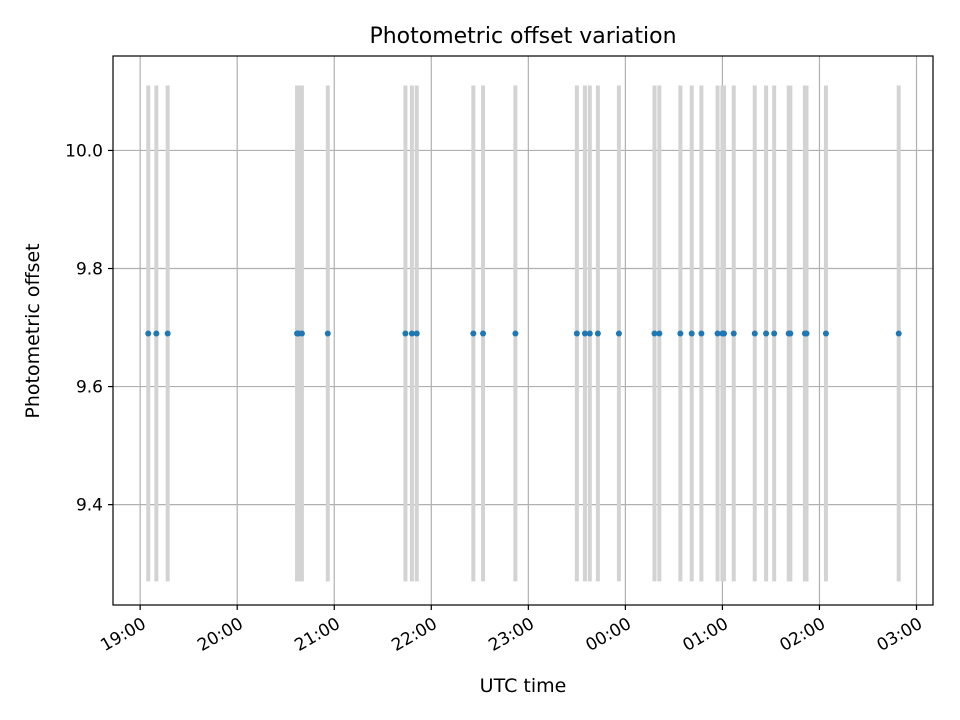  What do you see at coordinates (84, 151) in the screenshot?
I see `y-tick-label: 10.0` at bounding box center [84, 151].